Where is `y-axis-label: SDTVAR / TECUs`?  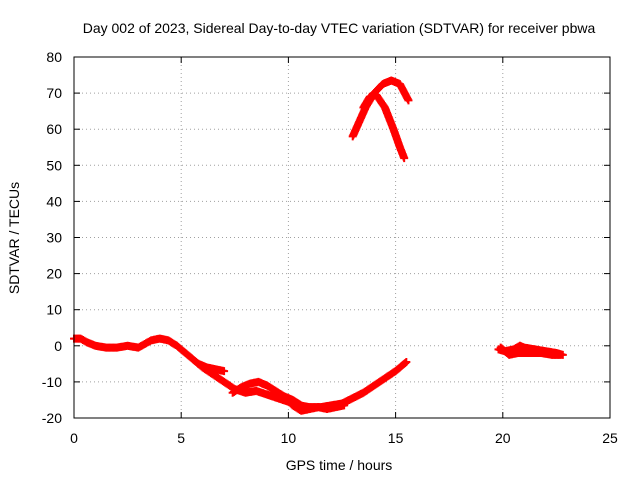 y-axis-label: SDTVAR / TECUs is located at coordinates (14, 238).